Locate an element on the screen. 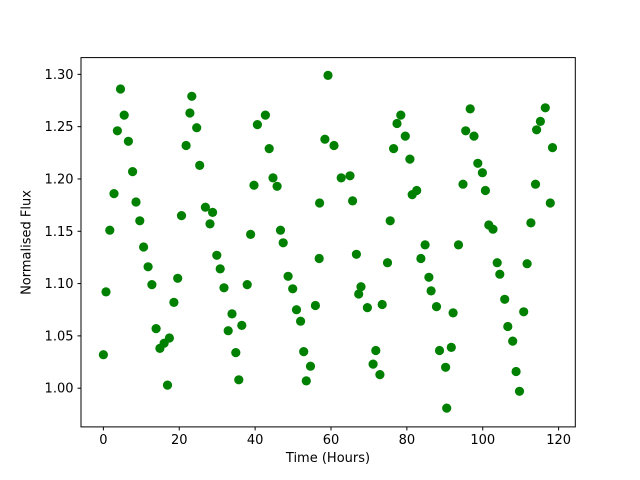  x-tick-label: 60 is located at coordinates (331, 440).